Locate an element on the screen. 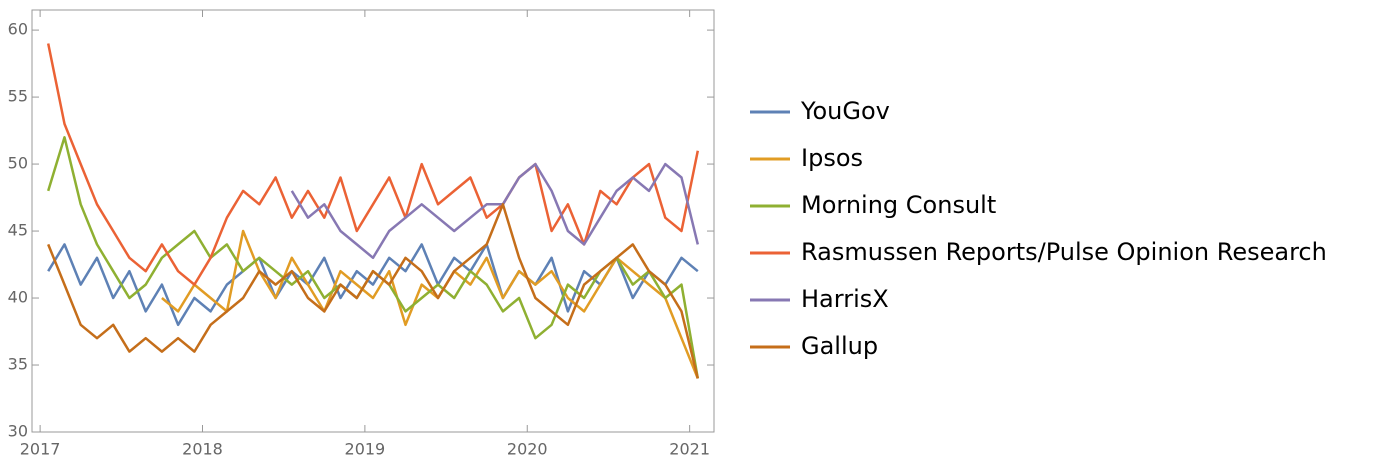 The height and width of the screenshot is (468, 1382). y-tick-label: 50 is located at coordinates (18, 163).